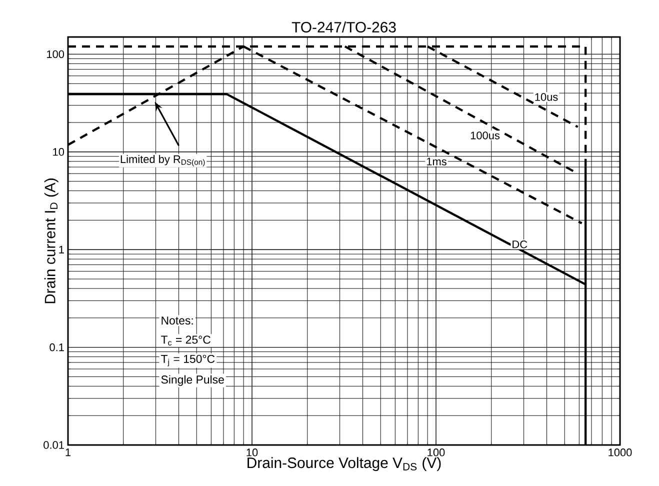 This screenshot has height=486, width=659. Describe the element at coordinates (162, 160) in the screenshot. I see `text: Limited by R$_{DS(on)}$` at that location.